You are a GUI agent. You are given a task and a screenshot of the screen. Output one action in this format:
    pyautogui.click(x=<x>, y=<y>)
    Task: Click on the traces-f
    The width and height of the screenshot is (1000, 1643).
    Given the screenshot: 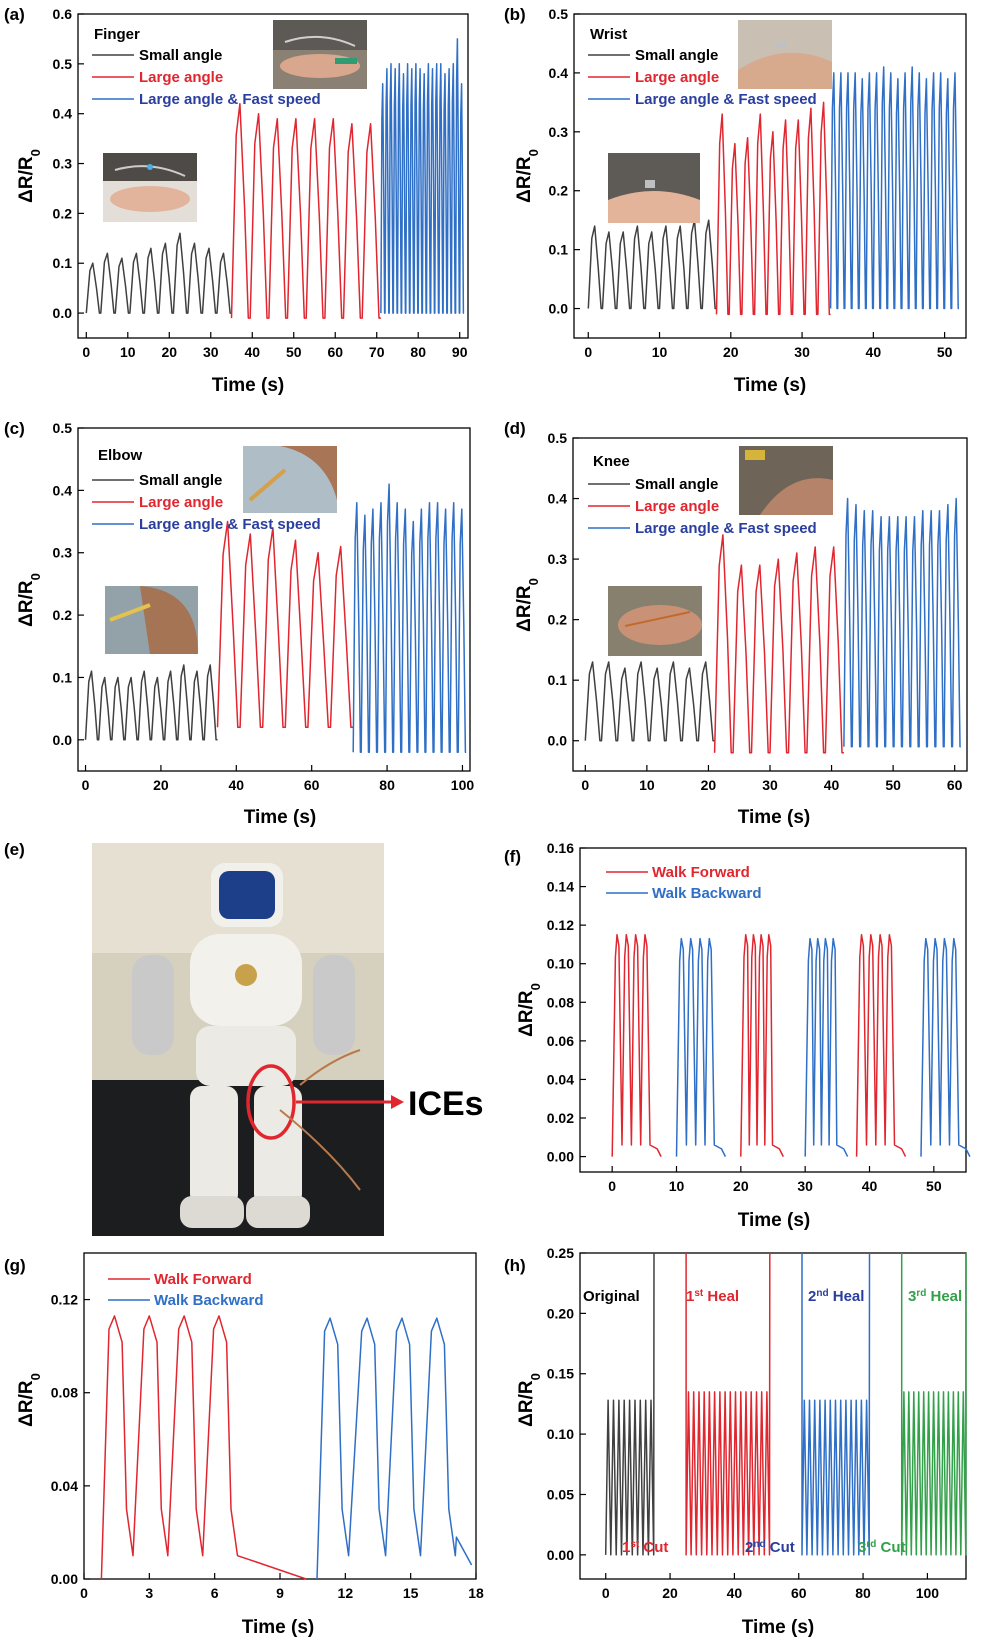 What is the action you would take?
    pyautogui.click(x=791, y=1045)
    